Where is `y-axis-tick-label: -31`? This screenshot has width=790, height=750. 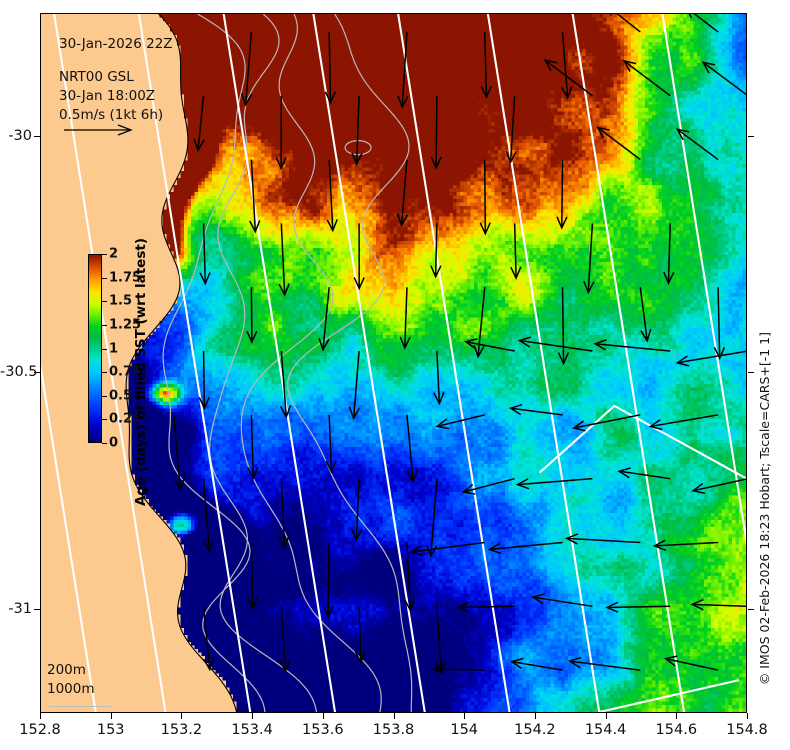 y-axis-tick-label: -31 is located at coordinates (20, 608).